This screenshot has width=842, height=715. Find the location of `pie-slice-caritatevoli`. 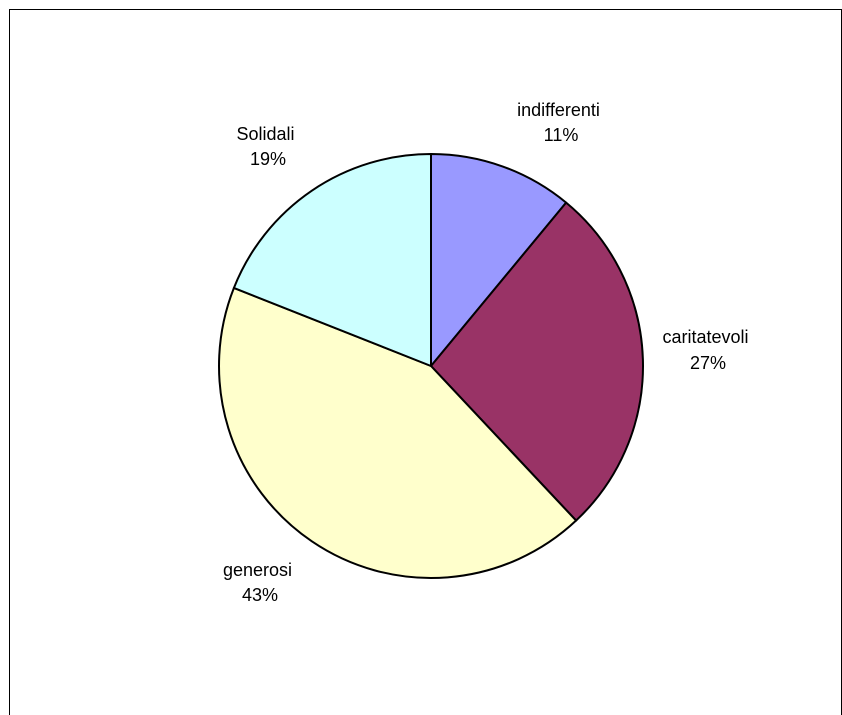

pie-slice-caritatevoli is located at coordinates (537, 361).